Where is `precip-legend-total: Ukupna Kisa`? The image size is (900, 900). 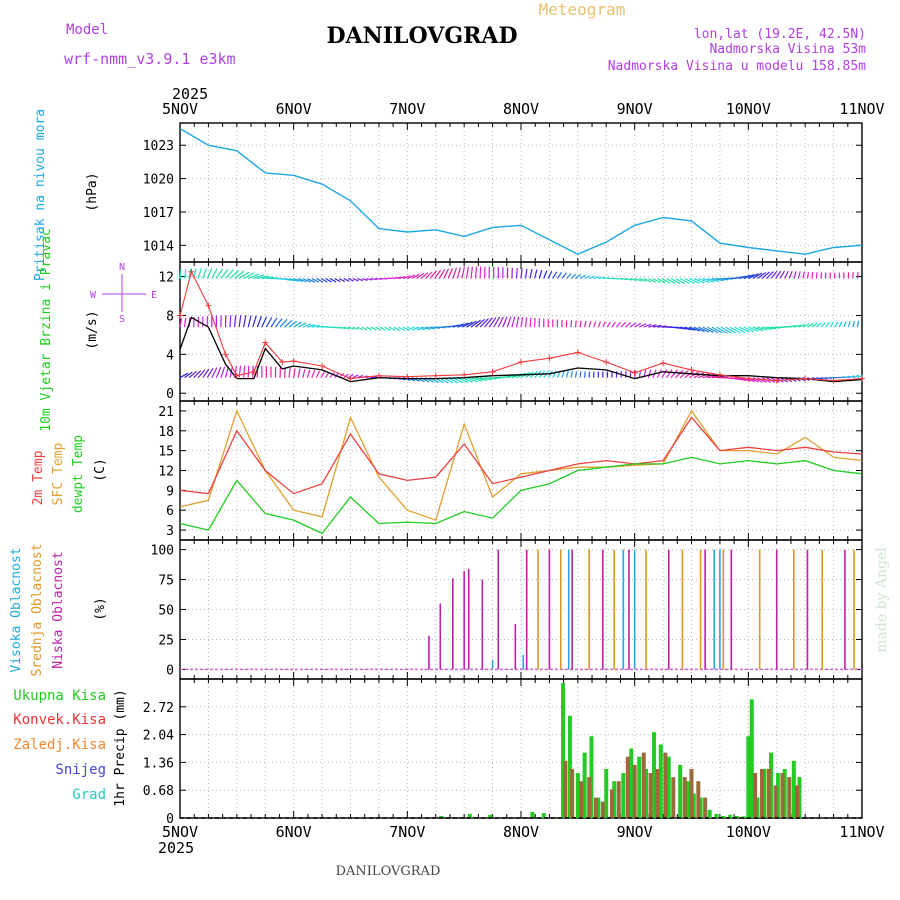 precip-legend-total: Ukupna Kisa is located at coordinates (59, 696).